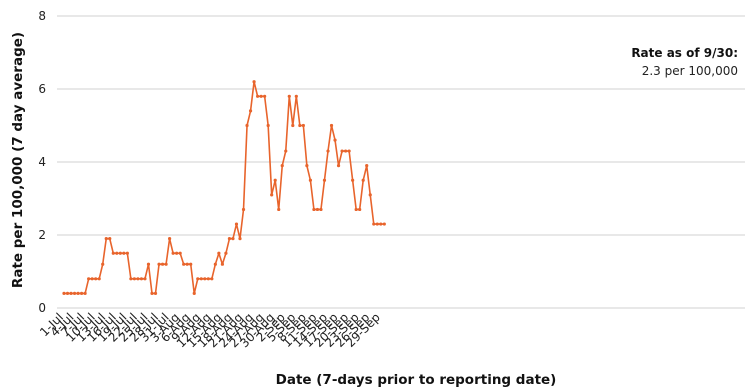 This screenshot has height=389, width=749. I want to click on y-tick-label: 2, so click(42, 235).